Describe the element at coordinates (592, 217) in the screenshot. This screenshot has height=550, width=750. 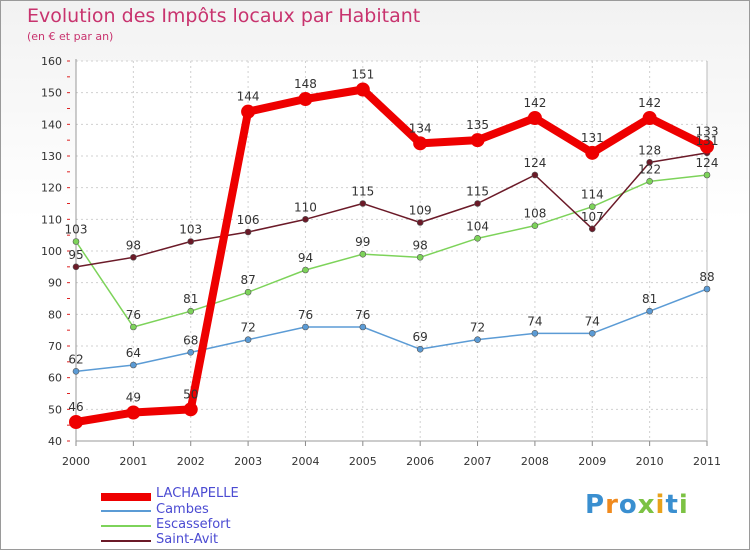
I see `data-label-saint-avit: 107` at that location.